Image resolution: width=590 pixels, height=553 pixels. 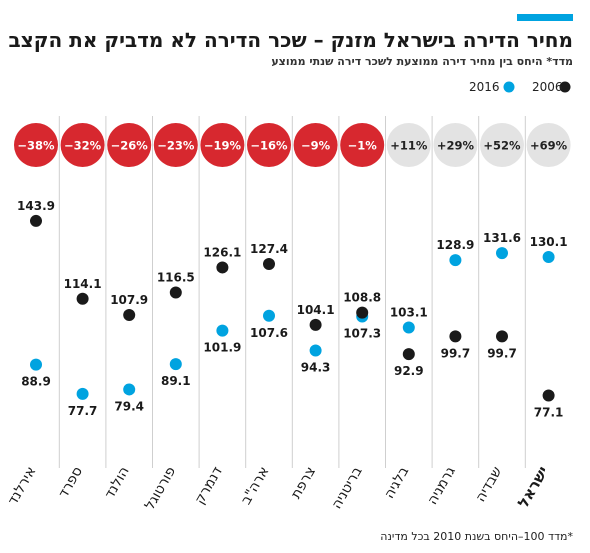 I want to click on change-badge-label: +29%, so click(x=456, y=146).